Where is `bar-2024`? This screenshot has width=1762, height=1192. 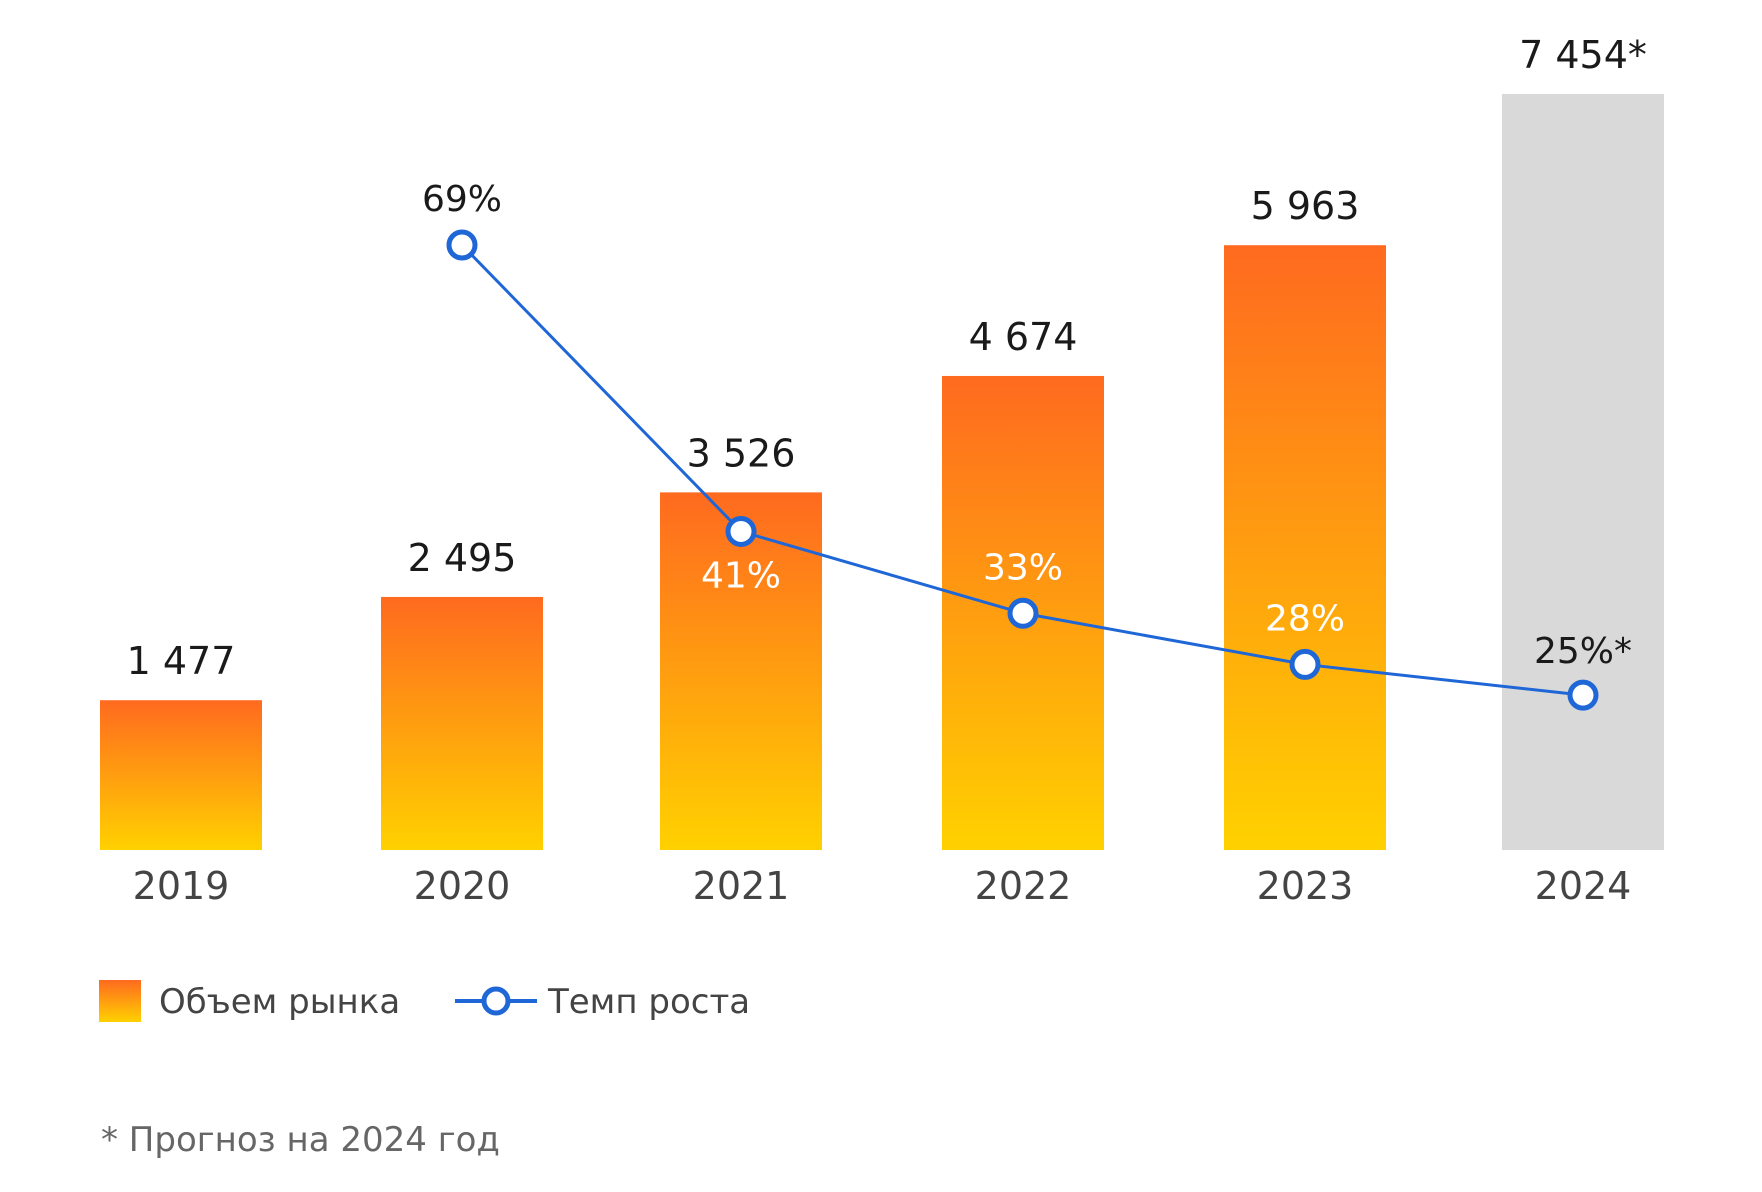
bar-2024 is located at coordinates (1583, 472).